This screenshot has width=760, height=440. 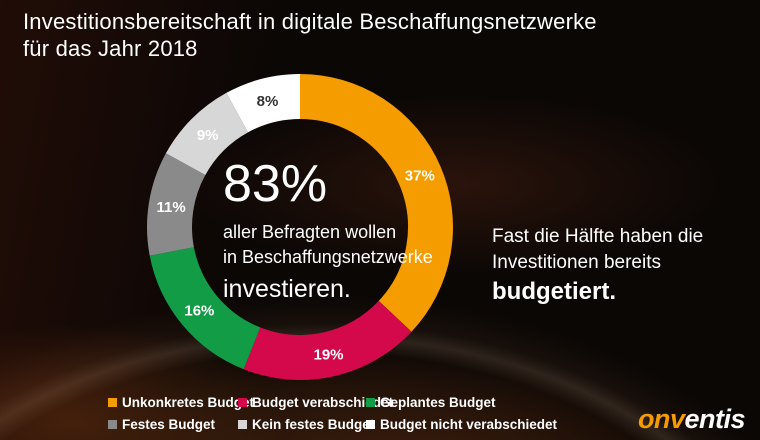 I want to click on logo-text-on: on, so click(x=654, y=419).